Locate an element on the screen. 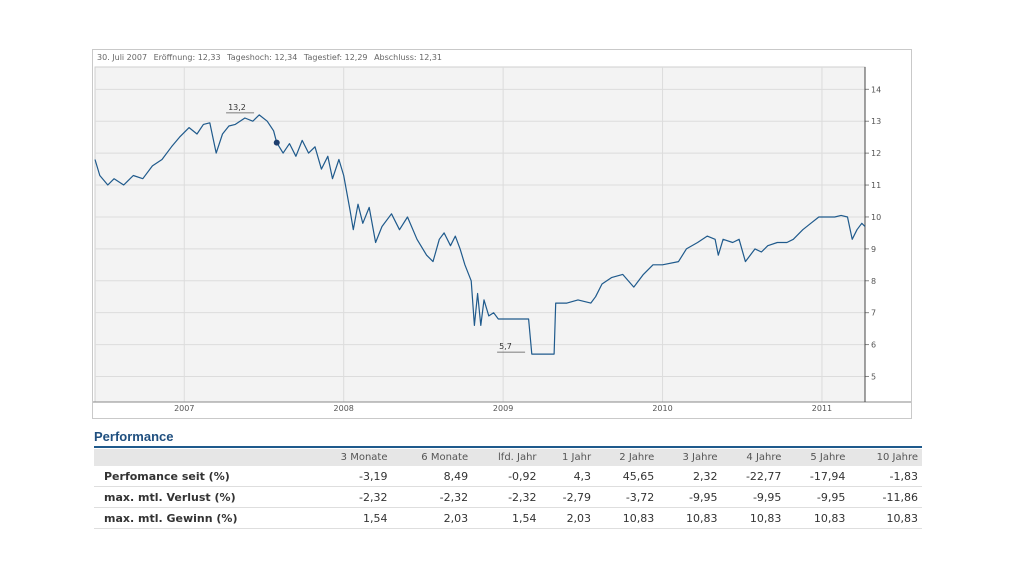  header-blank is located at coordinates (202, 457).